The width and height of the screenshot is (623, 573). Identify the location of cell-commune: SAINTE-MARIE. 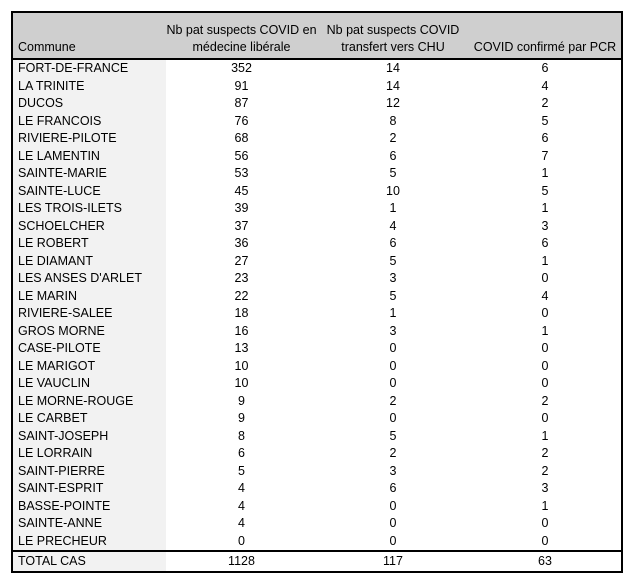
(89, 174).